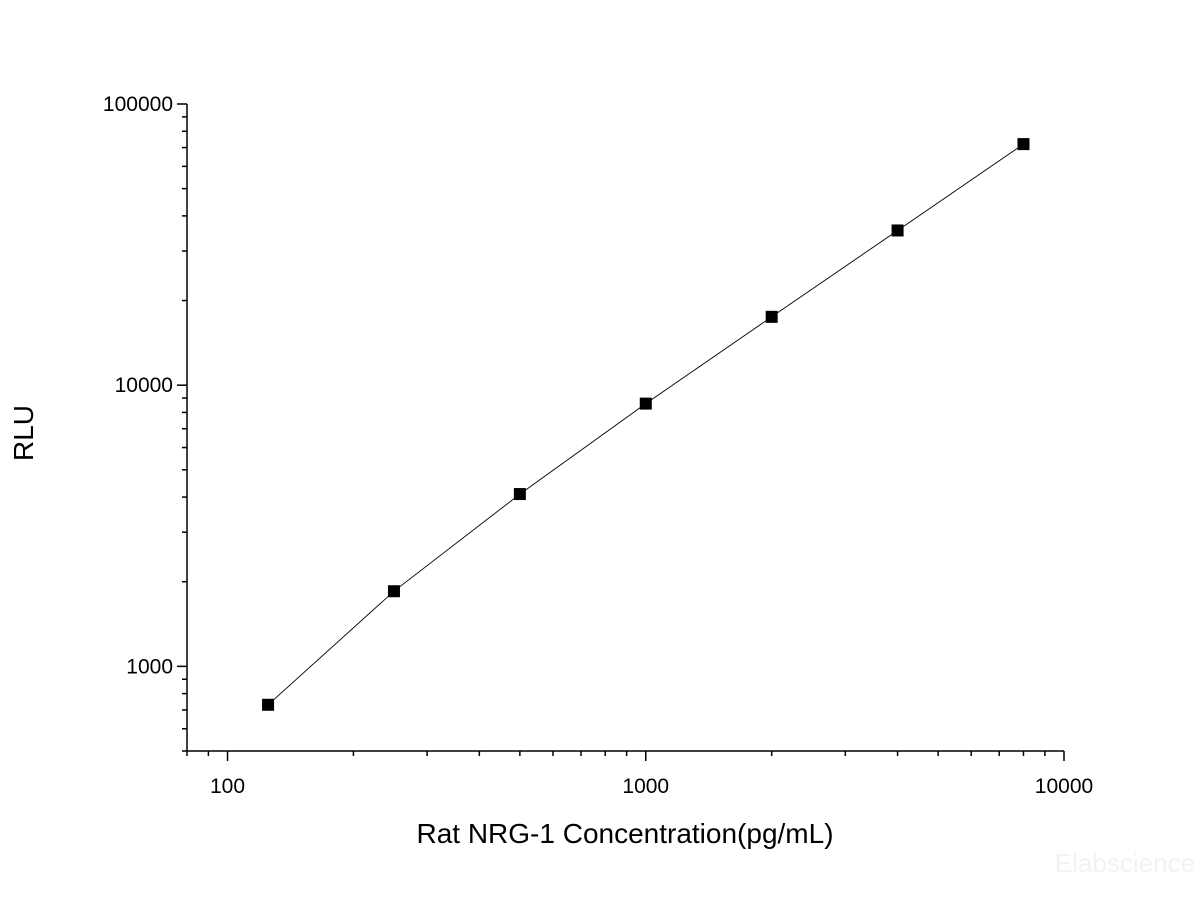  I want to click on y-tick-label: 100000, so click(138, 104).